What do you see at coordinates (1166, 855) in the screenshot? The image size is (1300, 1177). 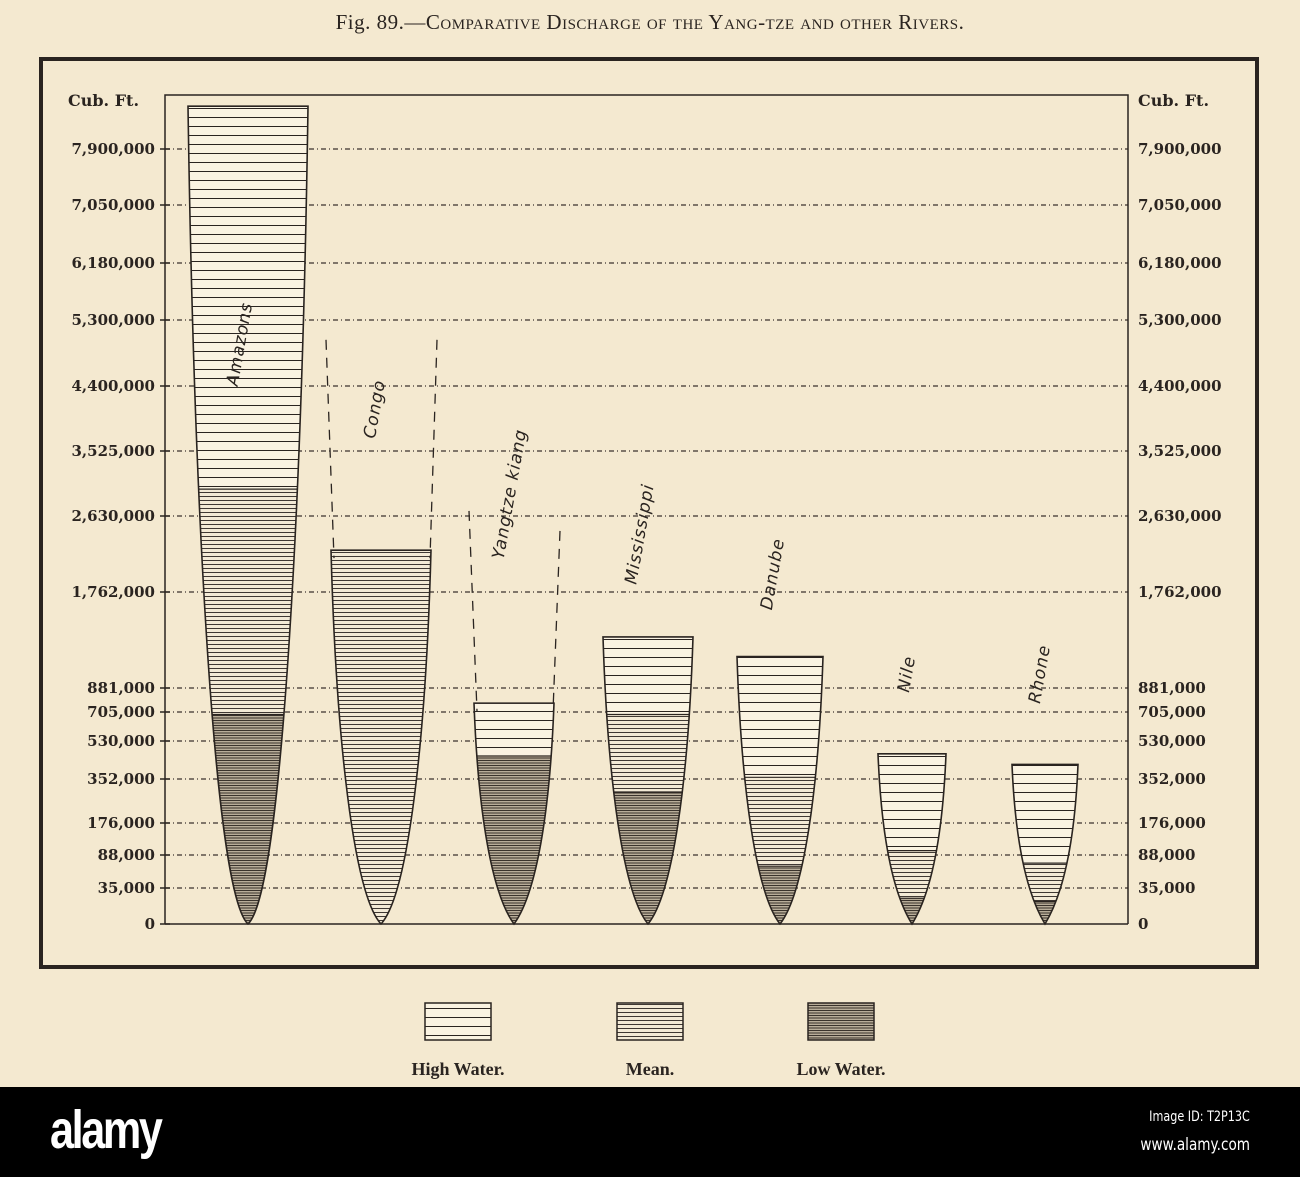 I see `y-tick-label-right: 88,000` at bounding box center [1166, 855].